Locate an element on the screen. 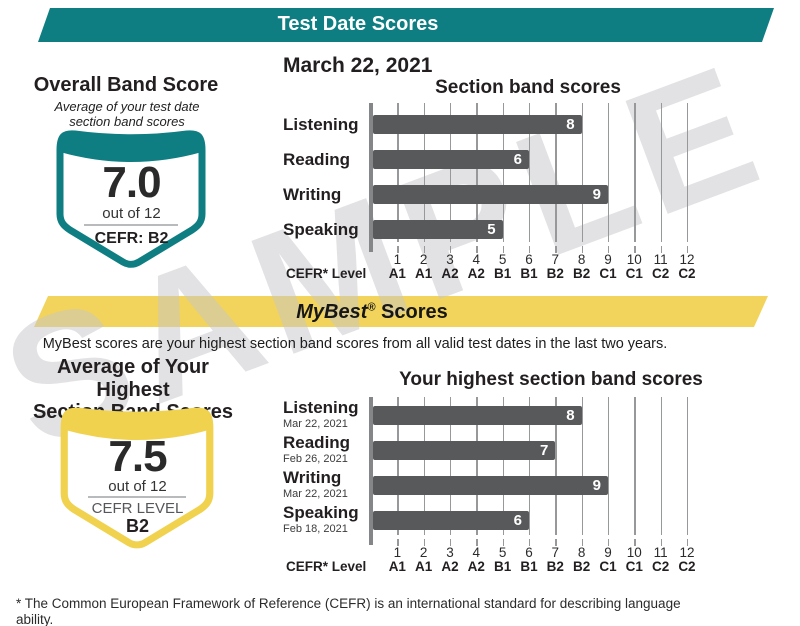 The width and height of the screenshot is (800, 626). row-label: Reading is located at coordinates (317, 442).